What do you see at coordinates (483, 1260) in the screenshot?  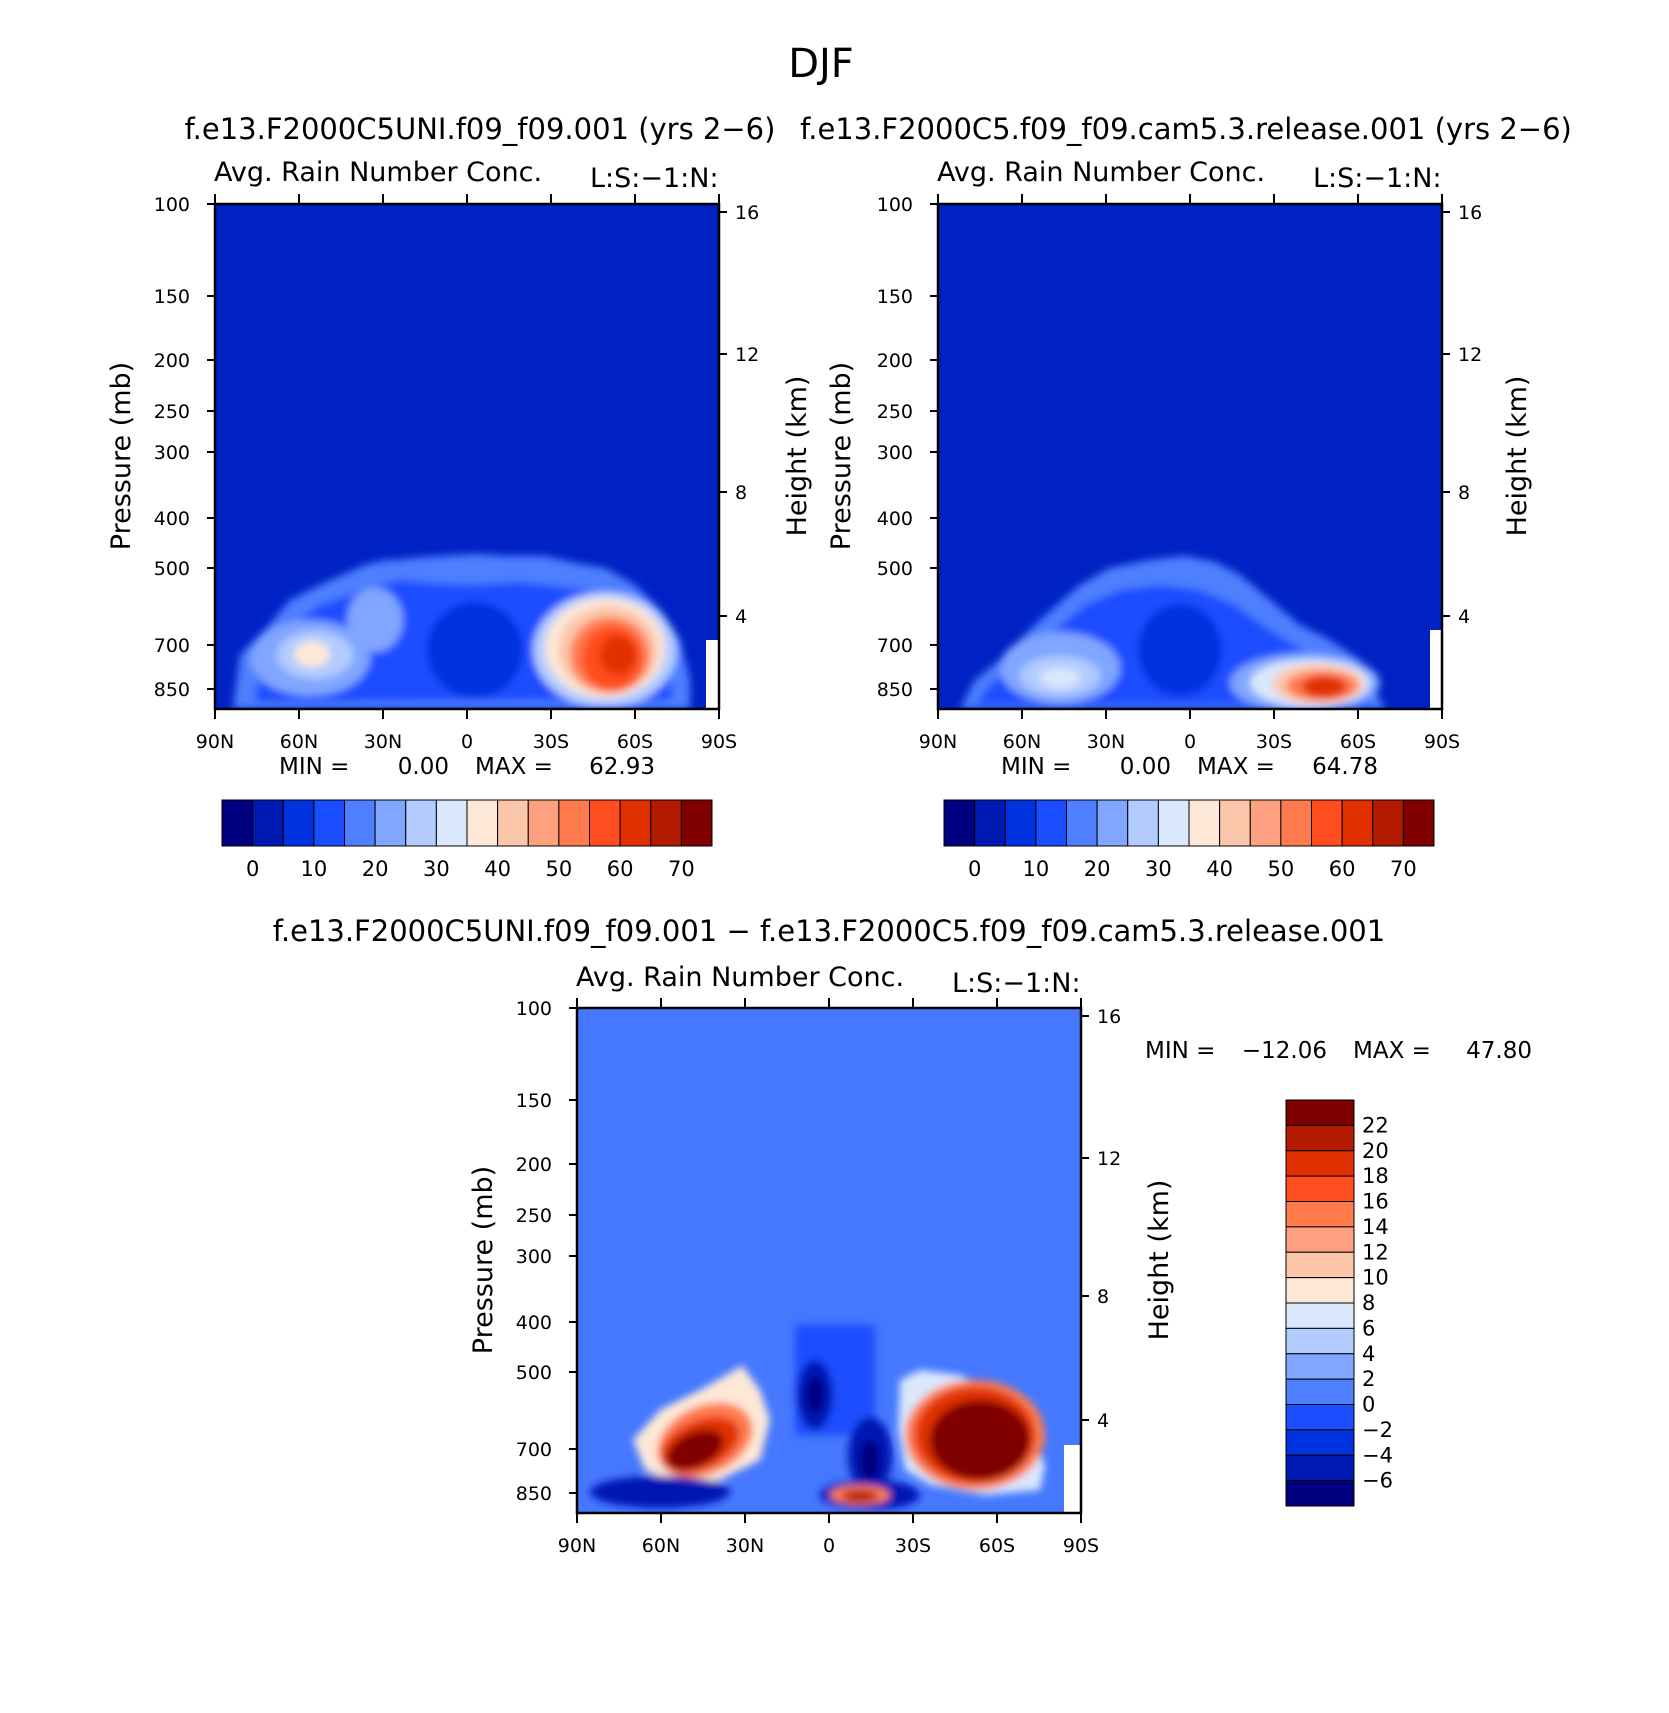 I see `diff-ylabel: Pressure (mb)` at bounding box center [483, 1260].